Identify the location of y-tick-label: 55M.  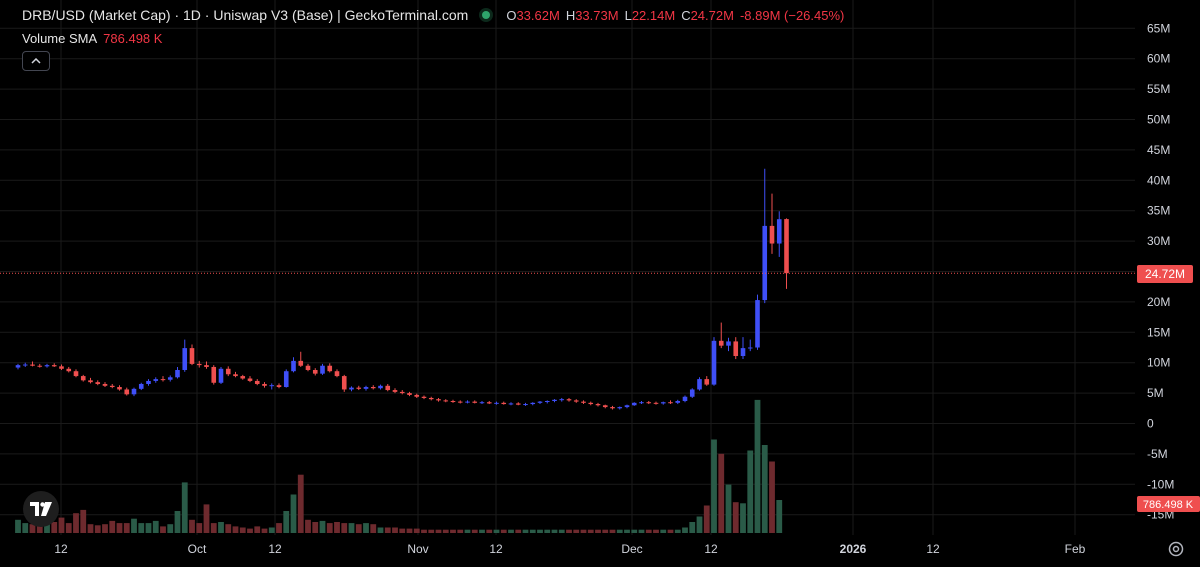
(1158, 89).